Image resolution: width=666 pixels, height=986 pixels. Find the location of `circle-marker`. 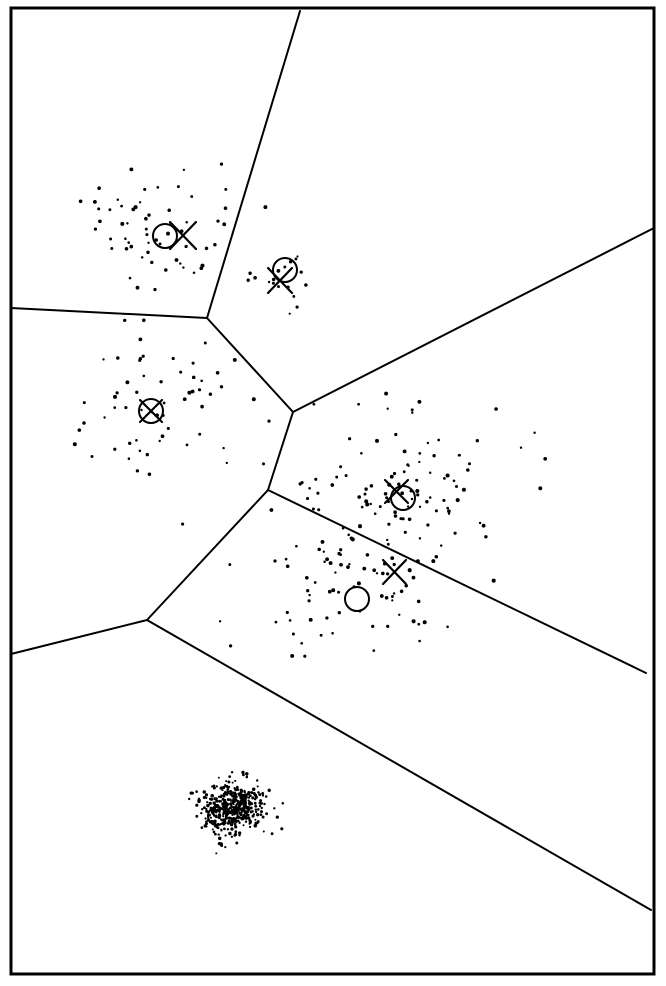

circle-marker is located at coordinates (151, 411).